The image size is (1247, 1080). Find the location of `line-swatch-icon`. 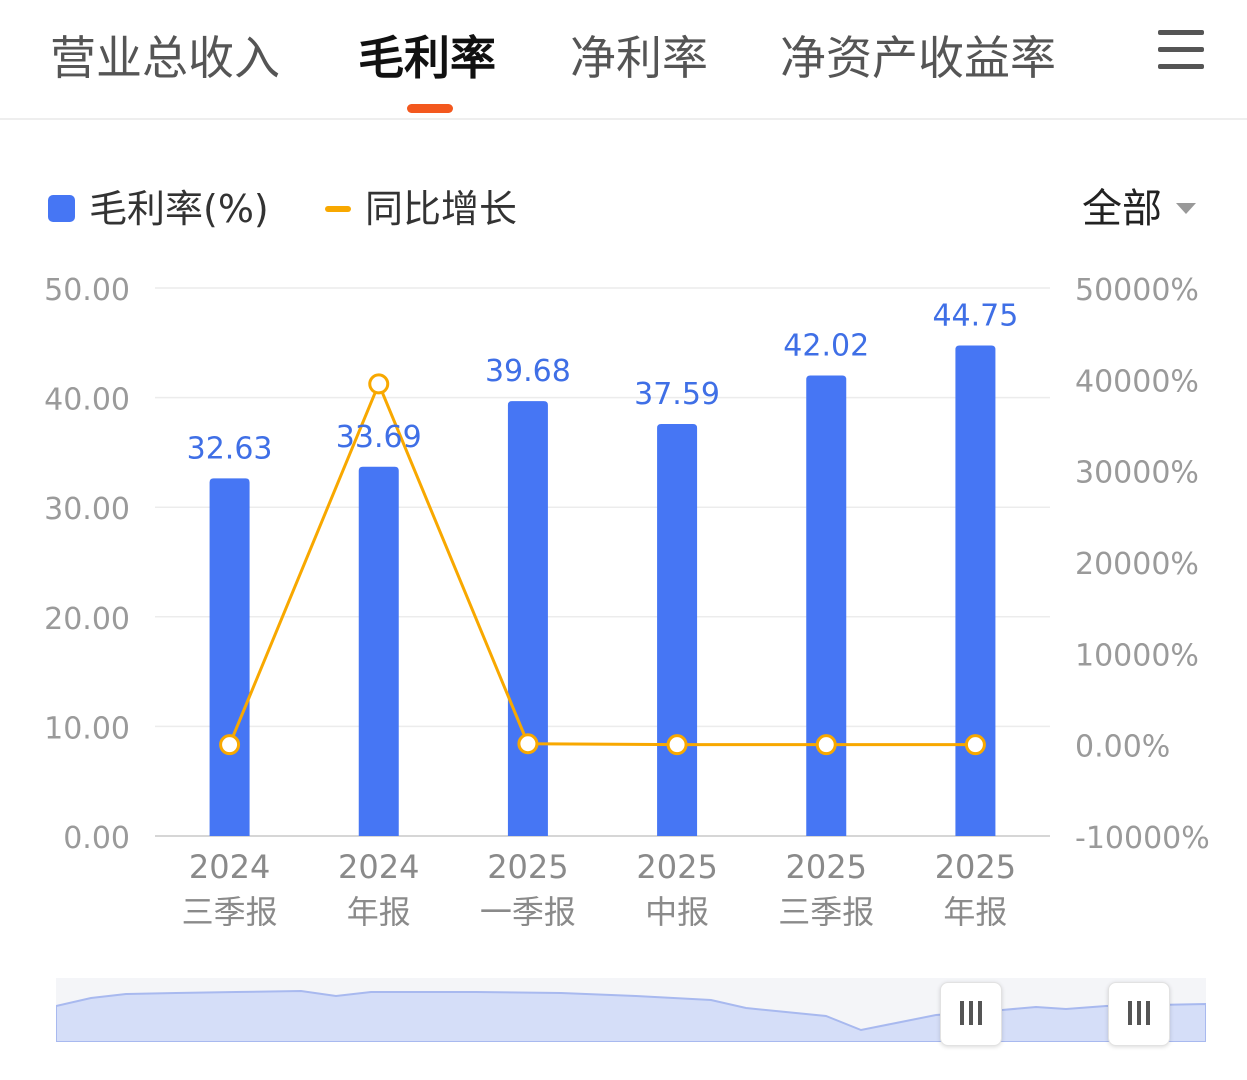

line-swatch-icon is located at coordinates (338, 208).